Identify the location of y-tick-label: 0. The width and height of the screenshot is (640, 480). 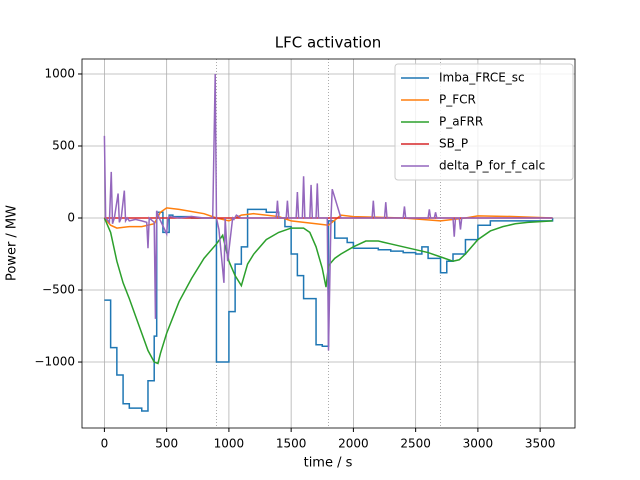
(71, 218).